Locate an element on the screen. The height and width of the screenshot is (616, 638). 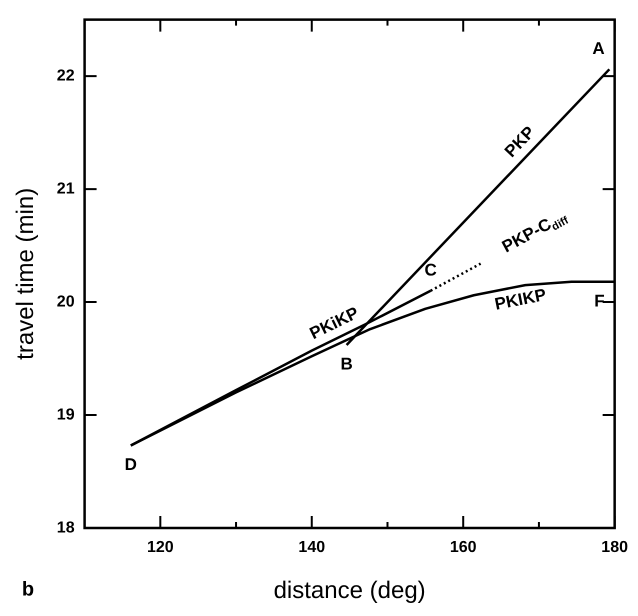
annotation: C is located at coordinates (430, 270).